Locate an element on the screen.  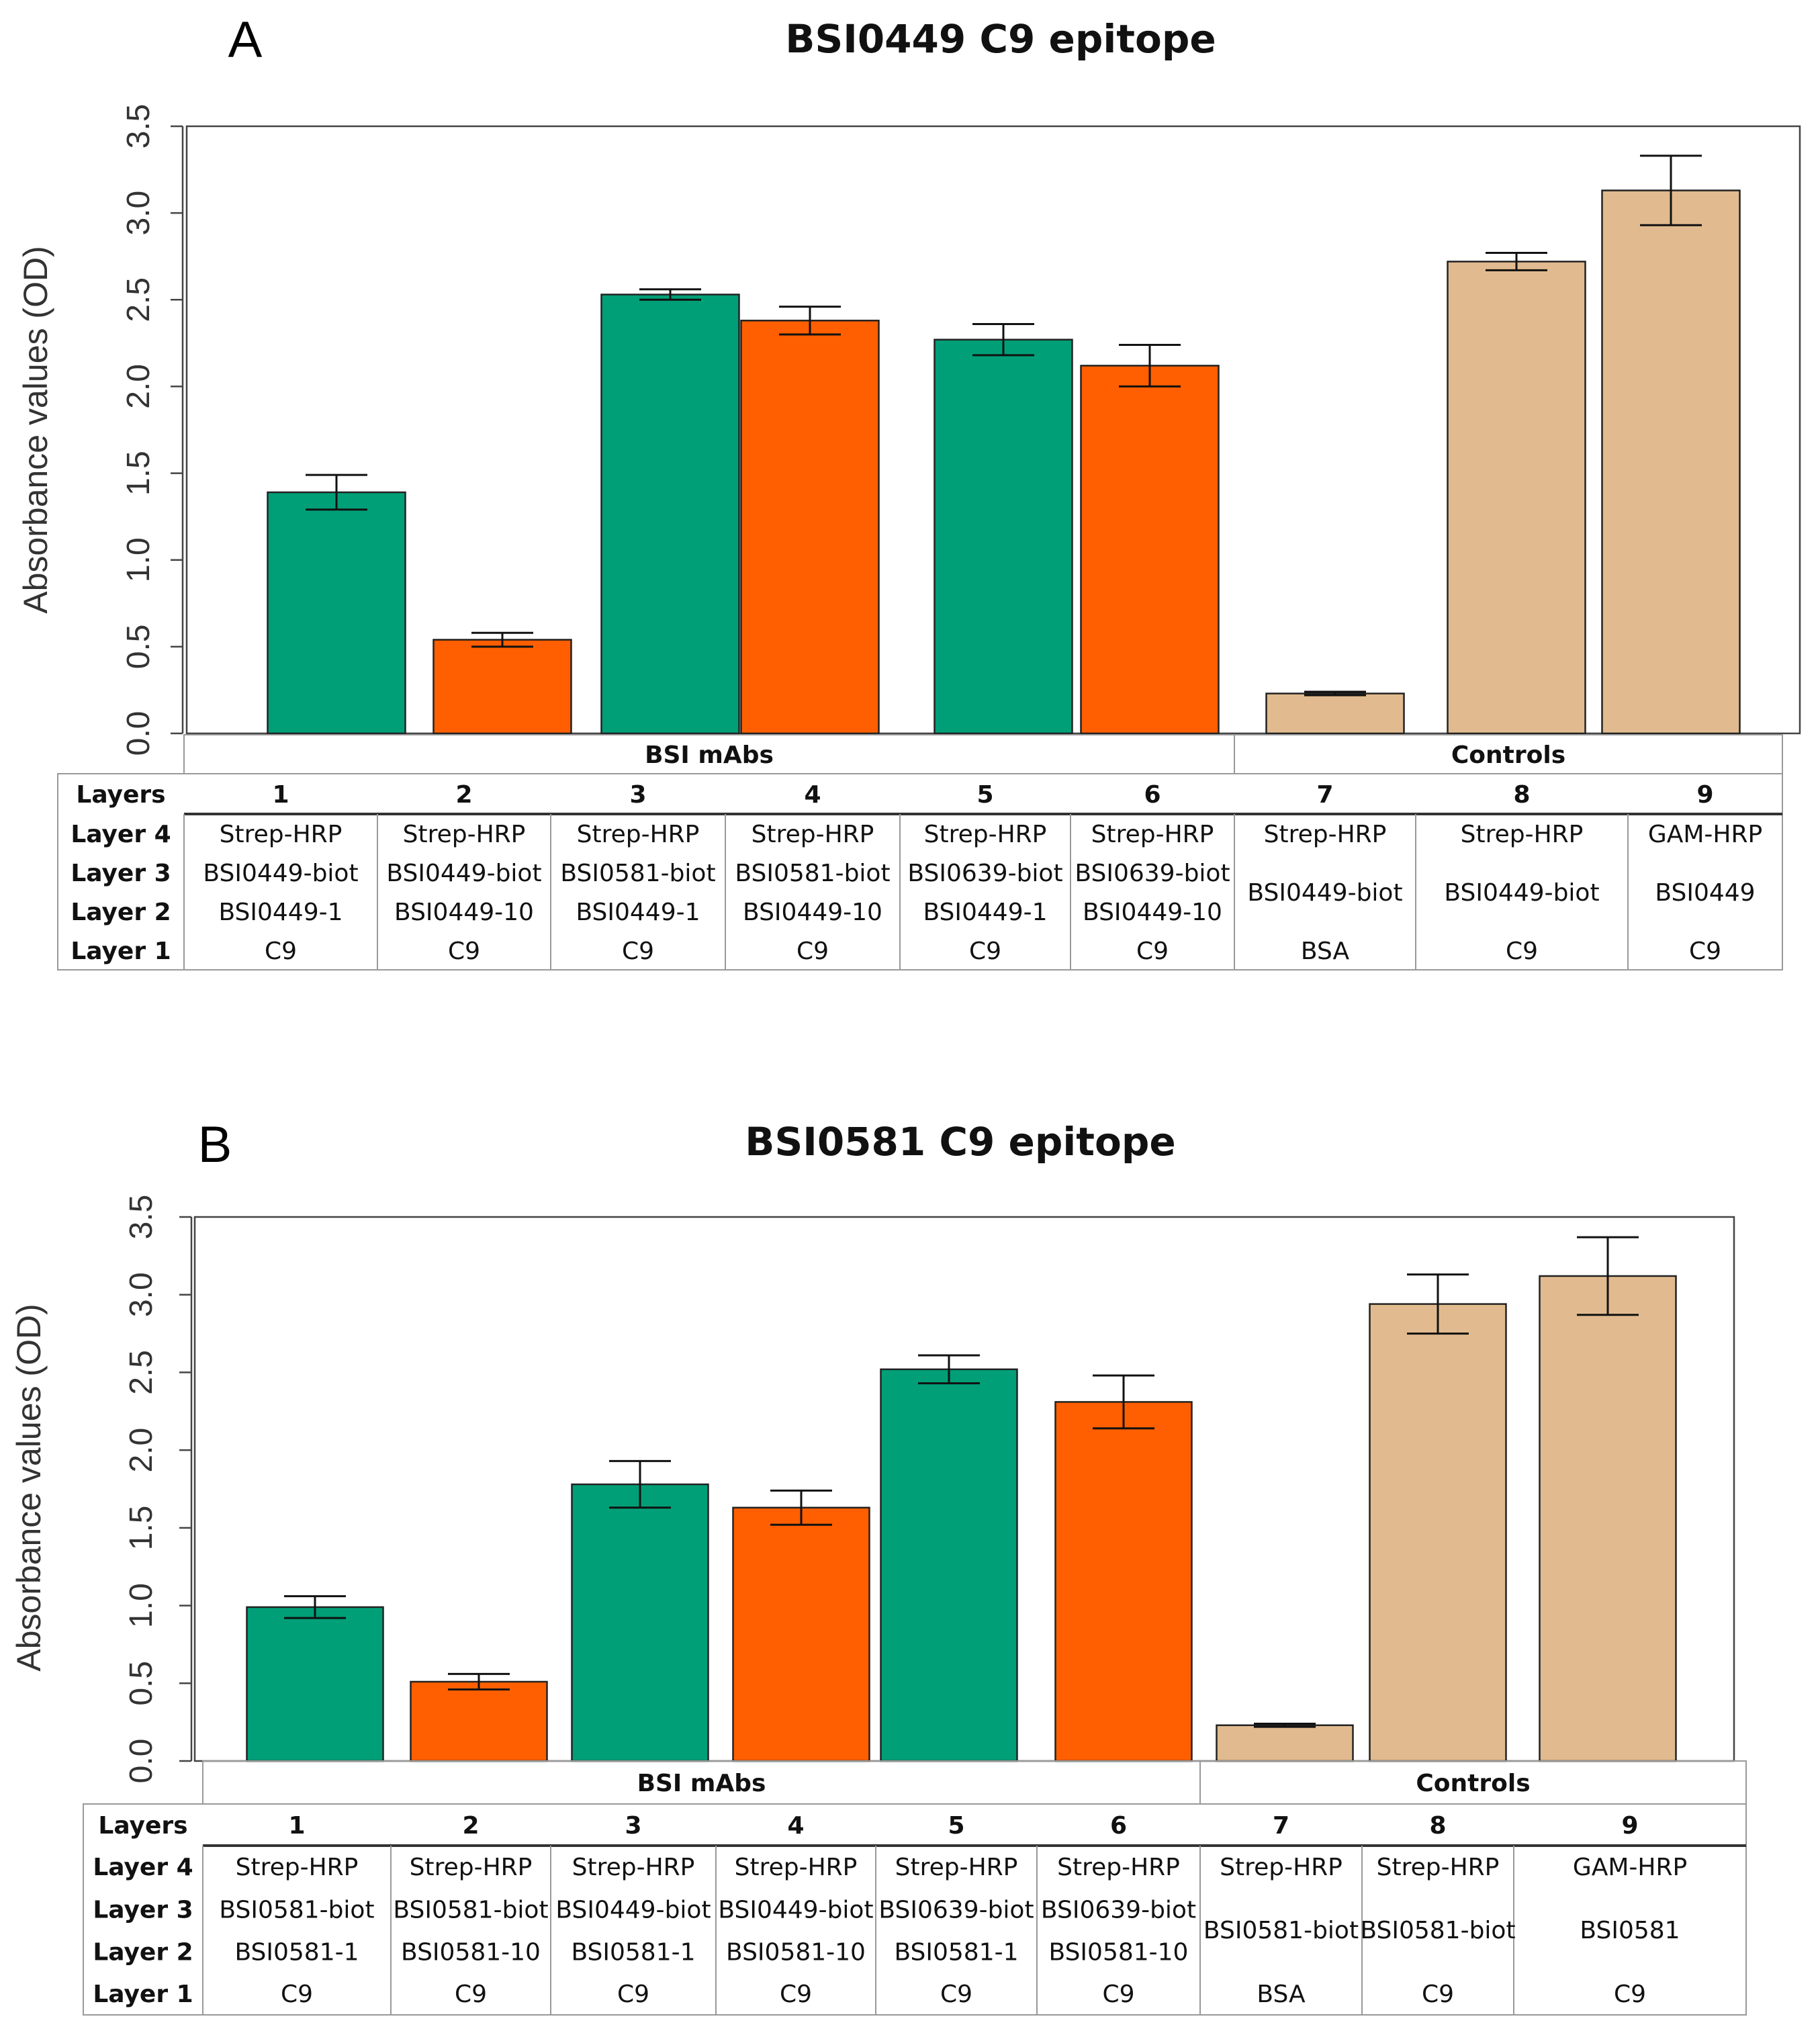
chart-title: BSI0581 C9 epitope is located at coordinates (960, 1142).